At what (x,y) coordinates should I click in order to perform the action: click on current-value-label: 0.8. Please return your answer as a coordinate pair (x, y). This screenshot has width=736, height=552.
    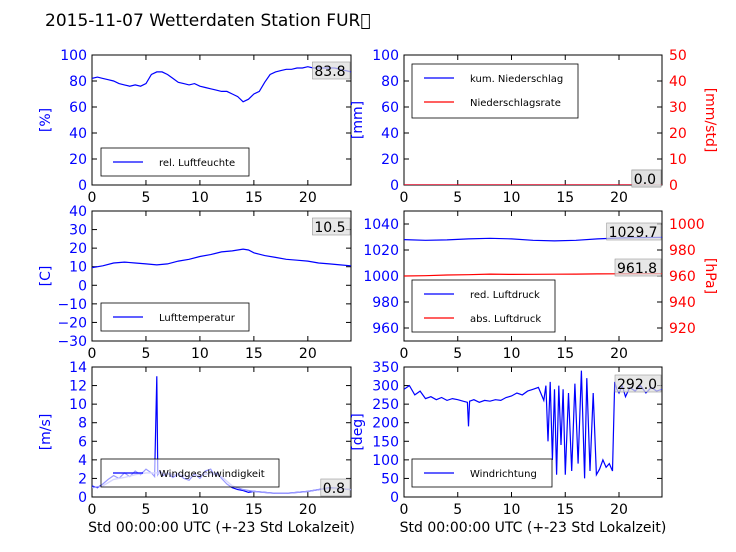
    Looking at the image, I should click on (334, 489).